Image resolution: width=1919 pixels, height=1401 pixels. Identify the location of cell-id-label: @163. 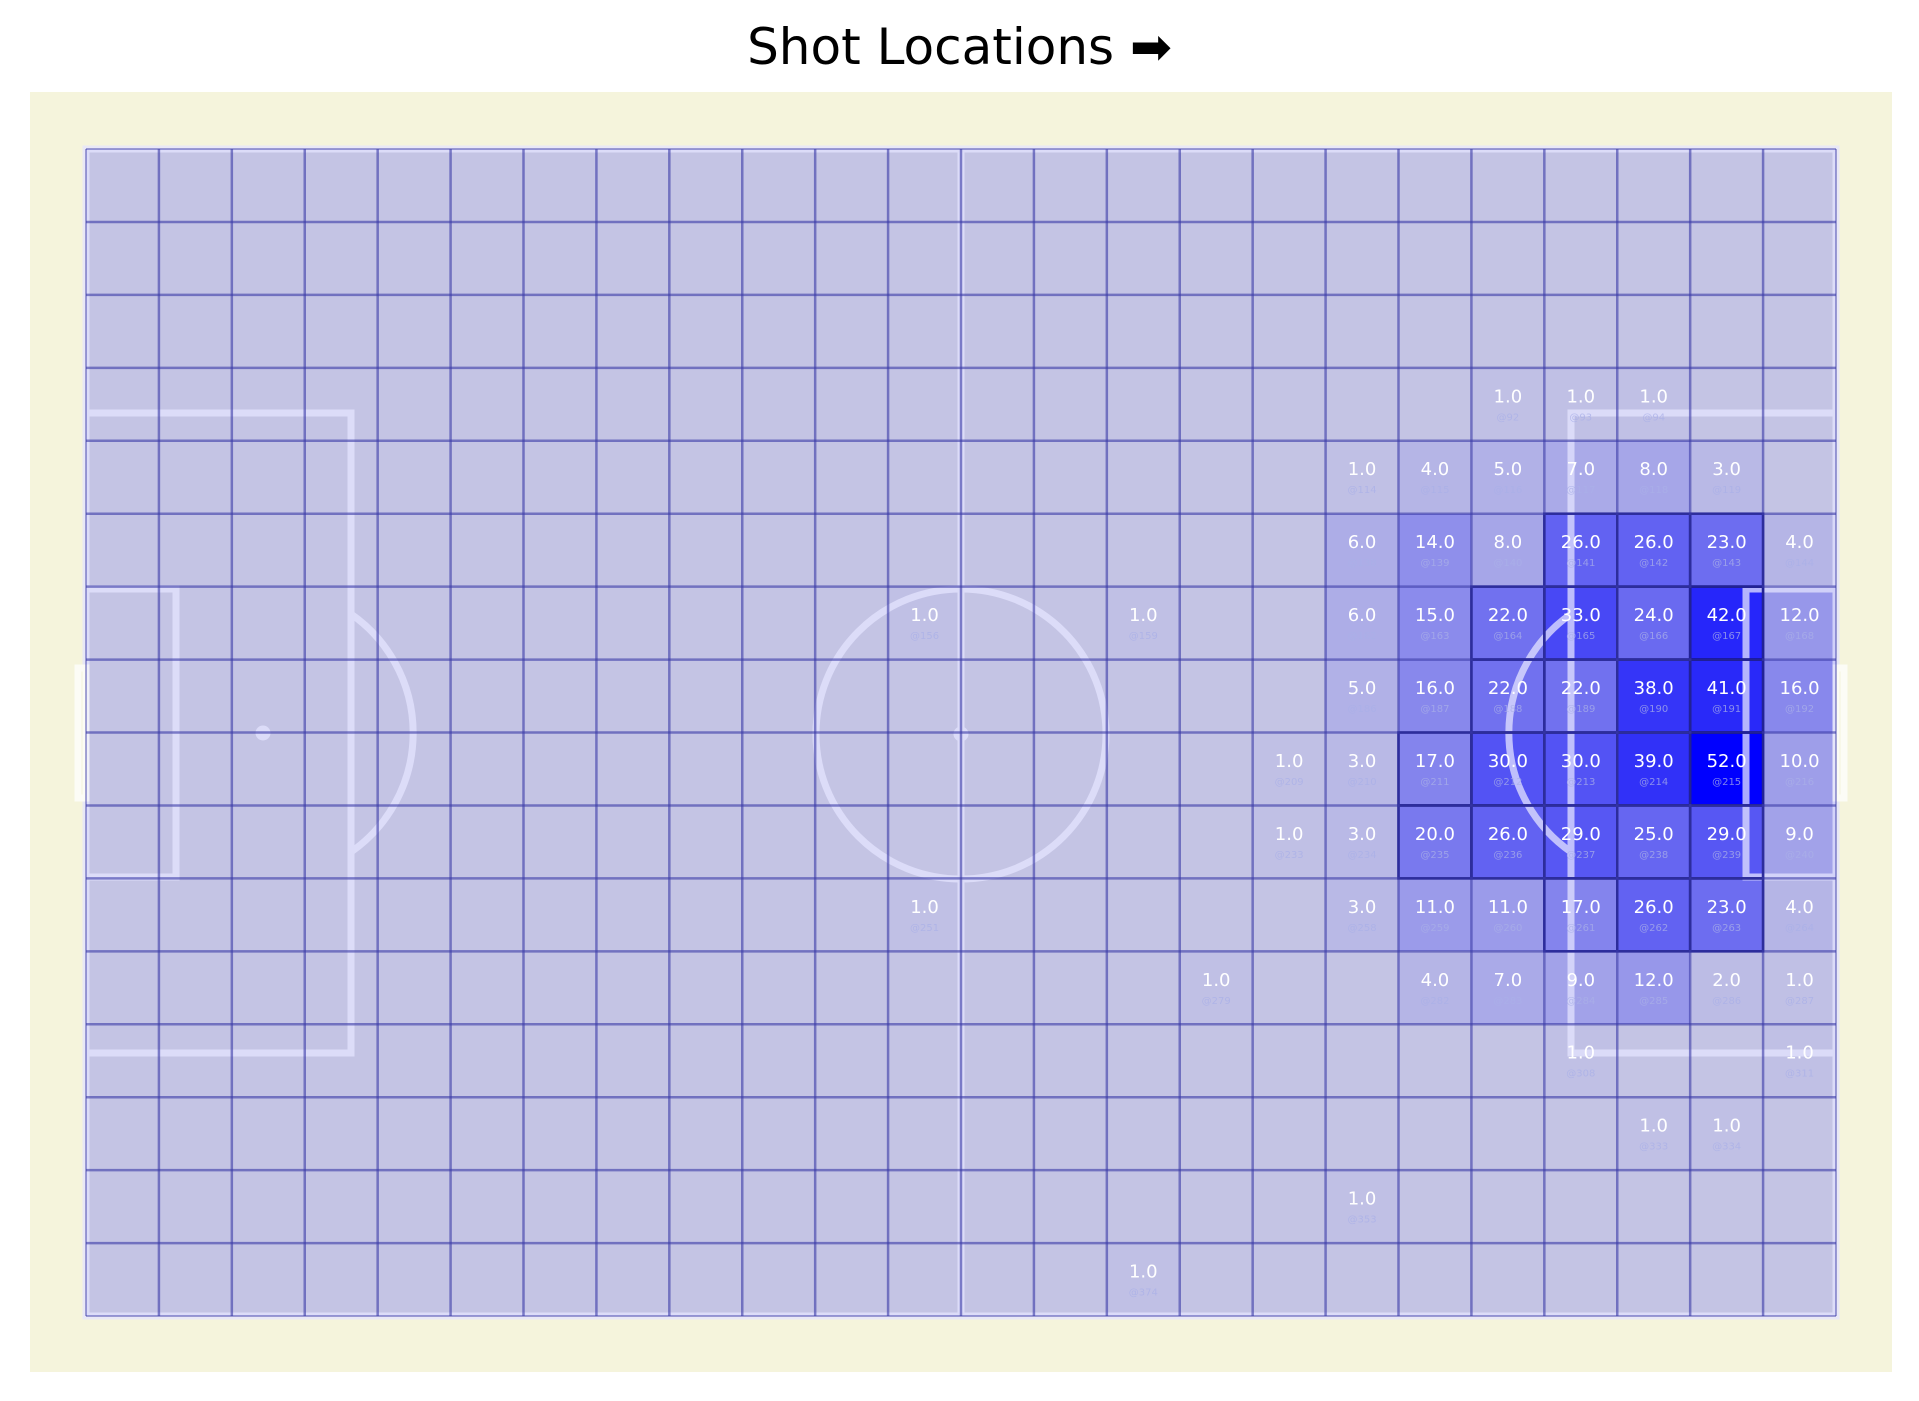
(1434, 636).